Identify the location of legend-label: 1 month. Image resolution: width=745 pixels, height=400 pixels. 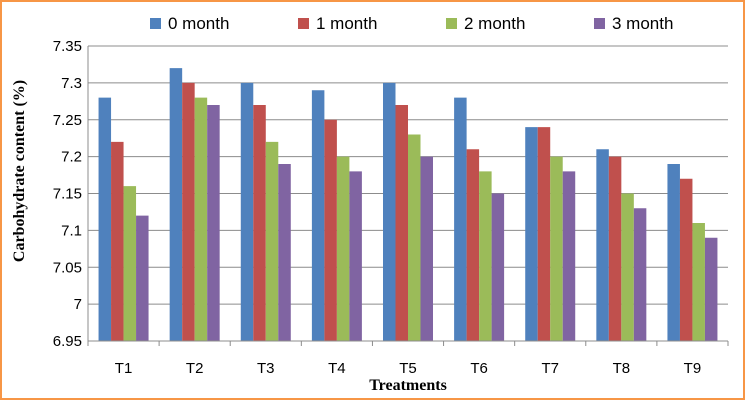
(346, 23).